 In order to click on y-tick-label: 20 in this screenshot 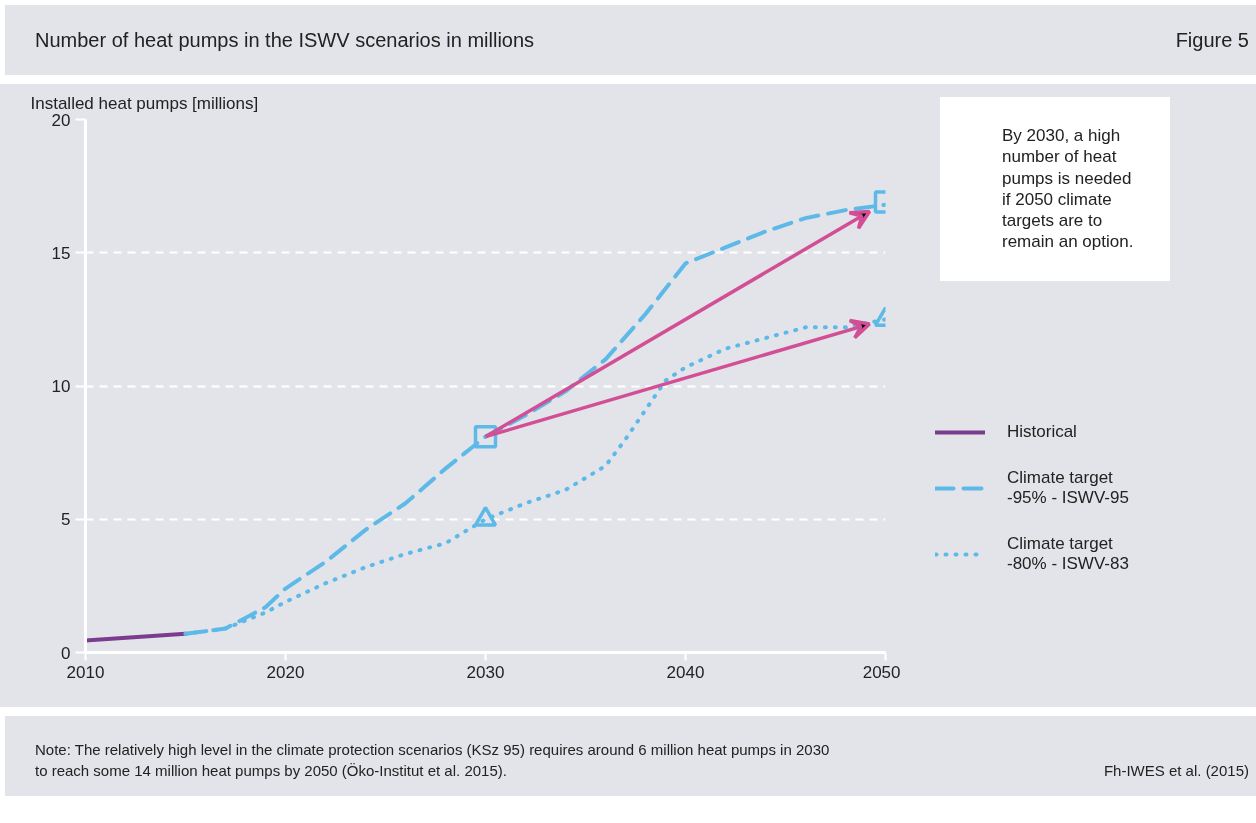, I will do `click(61, 120)`.